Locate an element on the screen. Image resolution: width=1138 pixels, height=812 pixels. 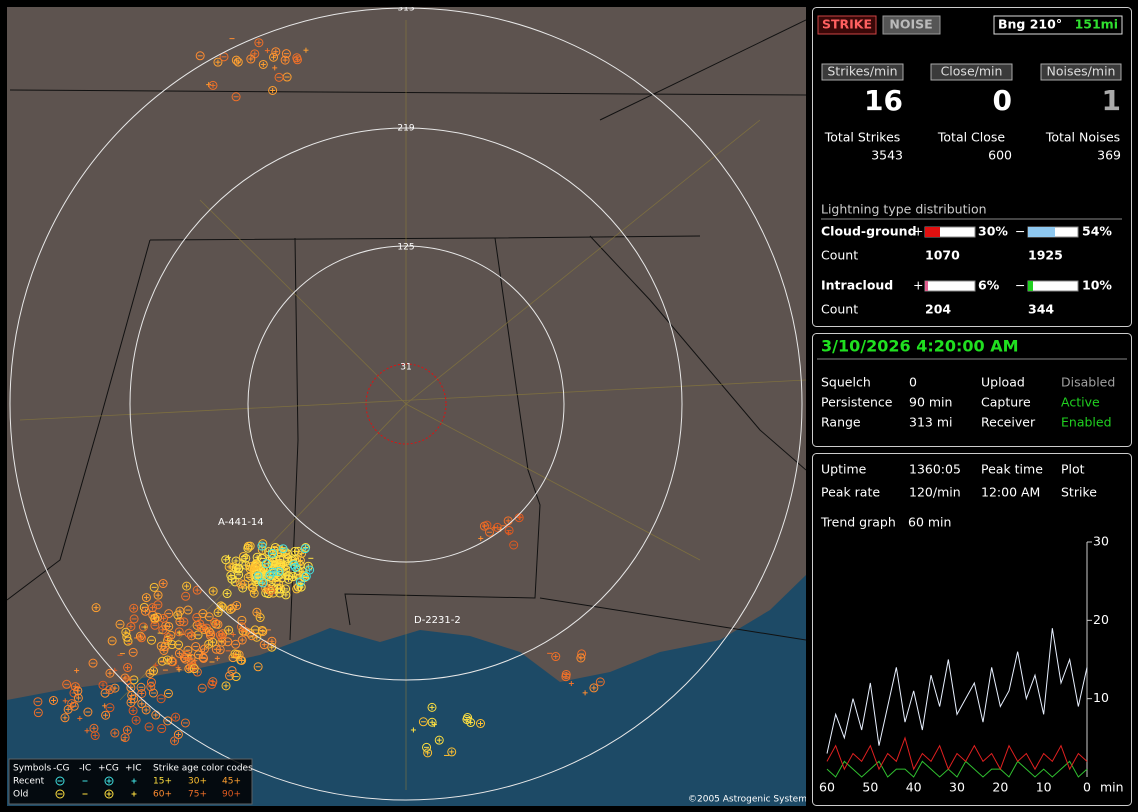
strike-button-label: STRIKE is located at coordinates (847, 24).